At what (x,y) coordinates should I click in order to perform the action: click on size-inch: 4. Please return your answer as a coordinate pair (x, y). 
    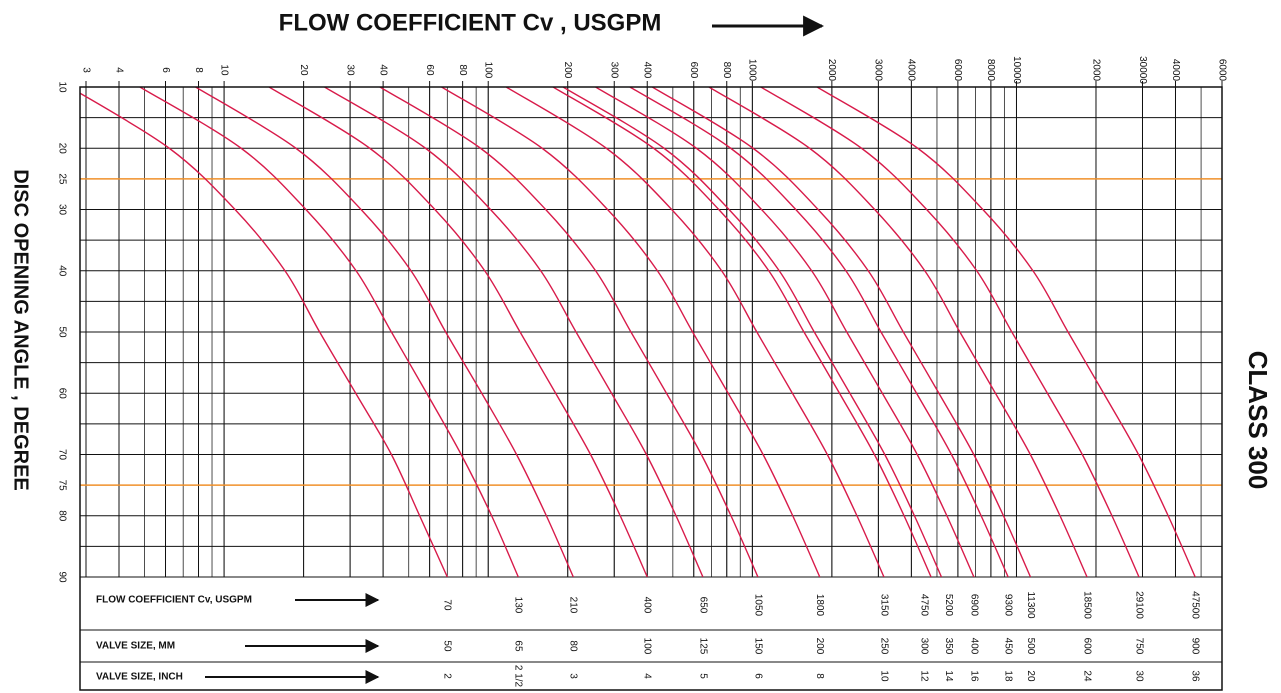
    Looking at the image, I should click on (647, 676).